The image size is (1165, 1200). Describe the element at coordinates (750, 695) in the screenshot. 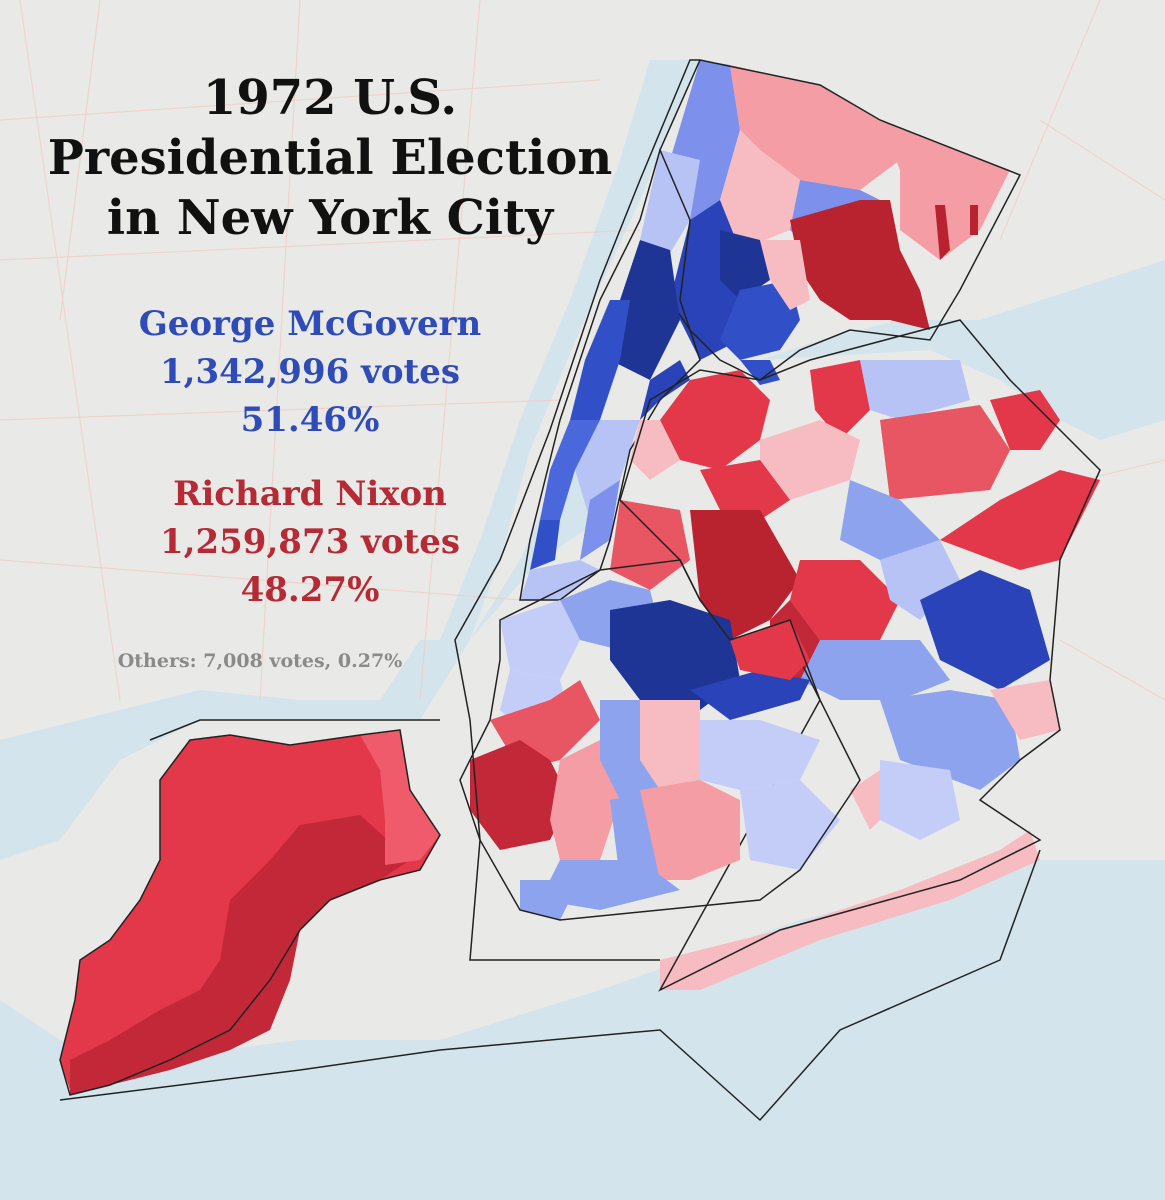

I see `district-bk-bushwick` at that location.